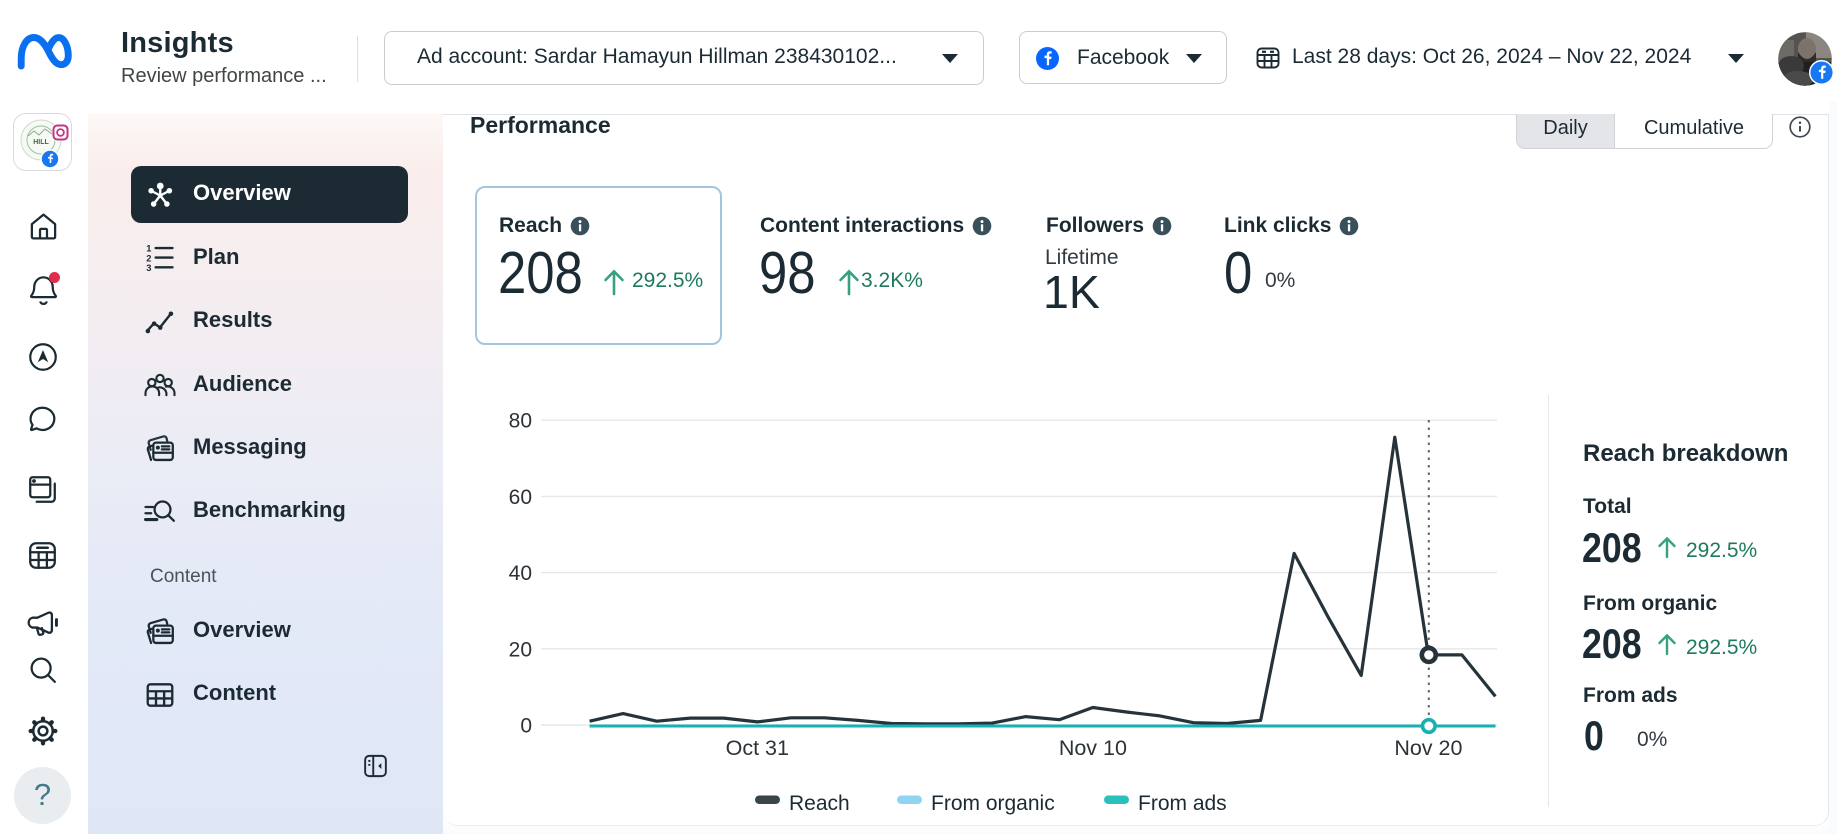 The height and width of the screenshot is (834, 1837). What do you see at coordinates (148, 249) in the screenshot?
I see `svg-text: 1` at bounding box center [148, 249].